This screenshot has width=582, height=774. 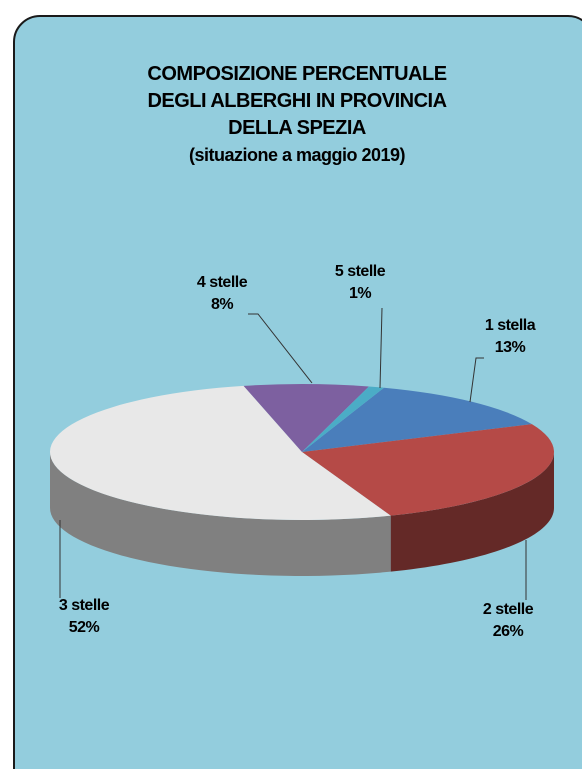 I want to click on chart-subtitle: (situazione a maggio 2019), so click(x=297, y=155).